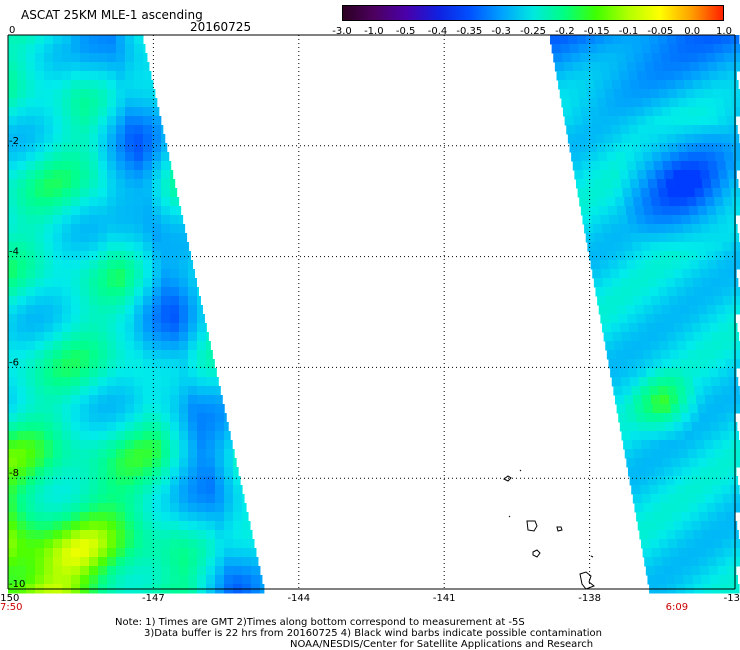  Describe the element at coordinates (732, 598) in the screenshot. I see `lon-tick-label: -135` at that location.